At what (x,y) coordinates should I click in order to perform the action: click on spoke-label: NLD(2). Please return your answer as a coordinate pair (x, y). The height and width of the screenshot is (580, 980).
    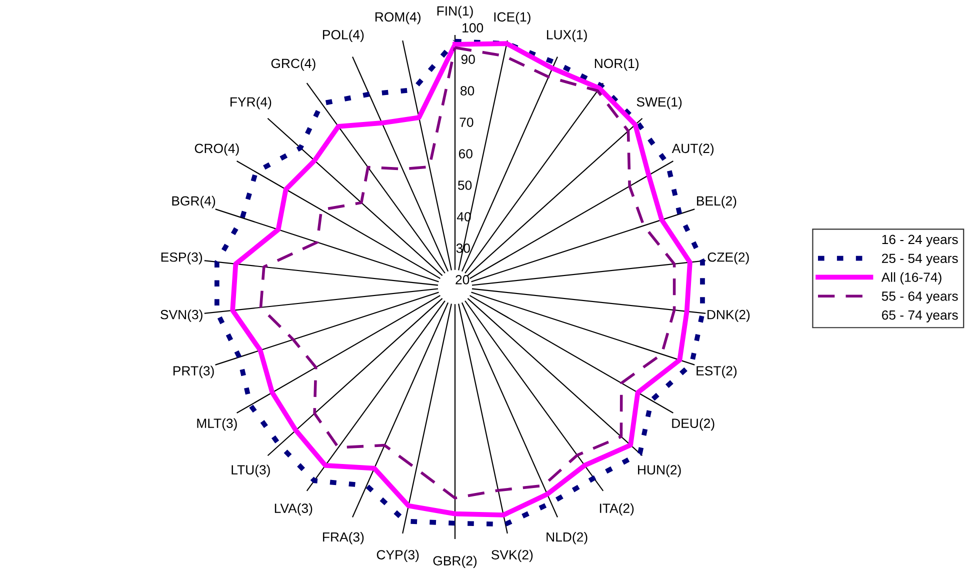
    Looking at the image, I should click on (567, 538).